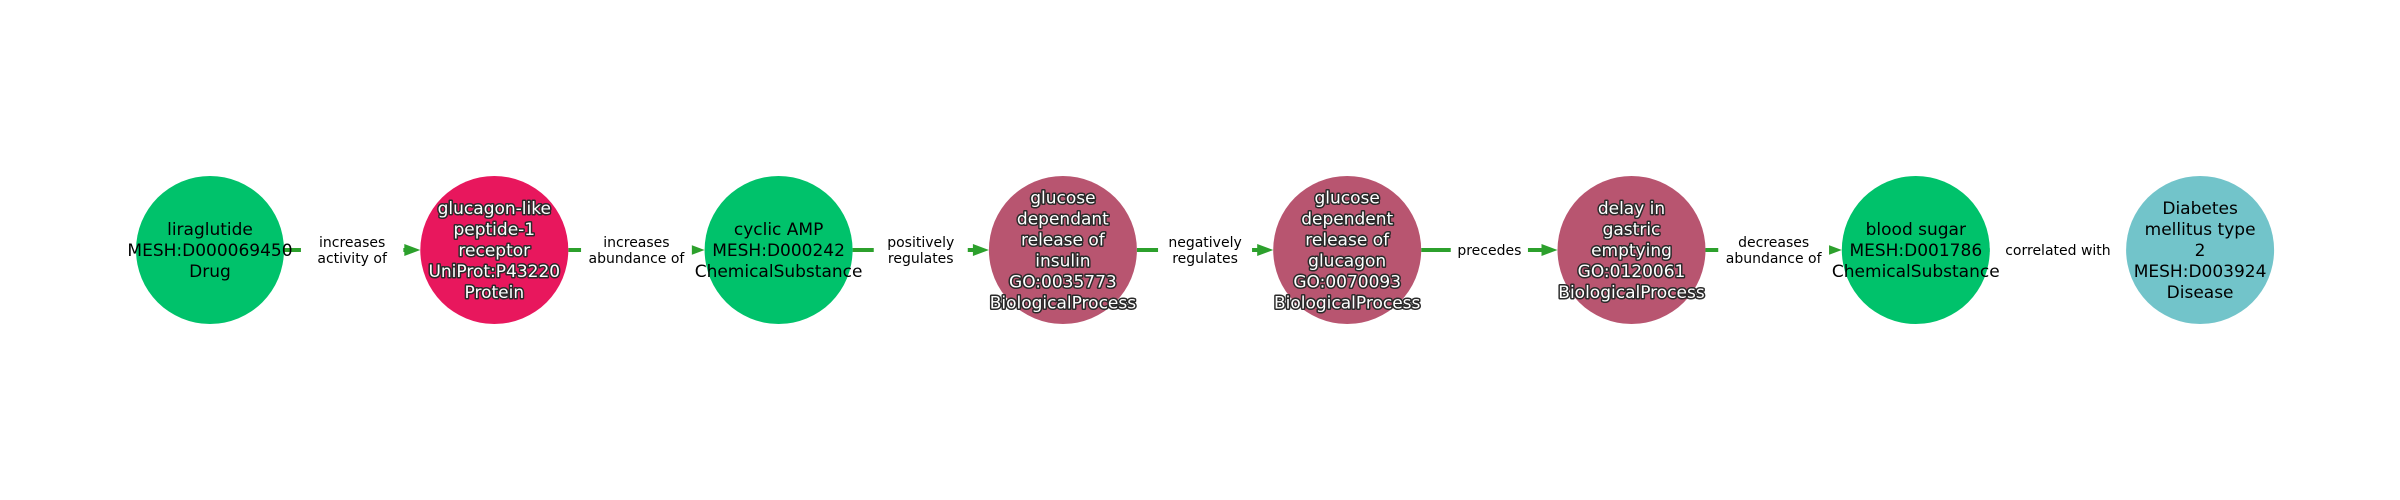  What do you see at coordinates (210, 230) in the screenshot?
I see `node-label: liraglutide` at bounding box center [210, 230].